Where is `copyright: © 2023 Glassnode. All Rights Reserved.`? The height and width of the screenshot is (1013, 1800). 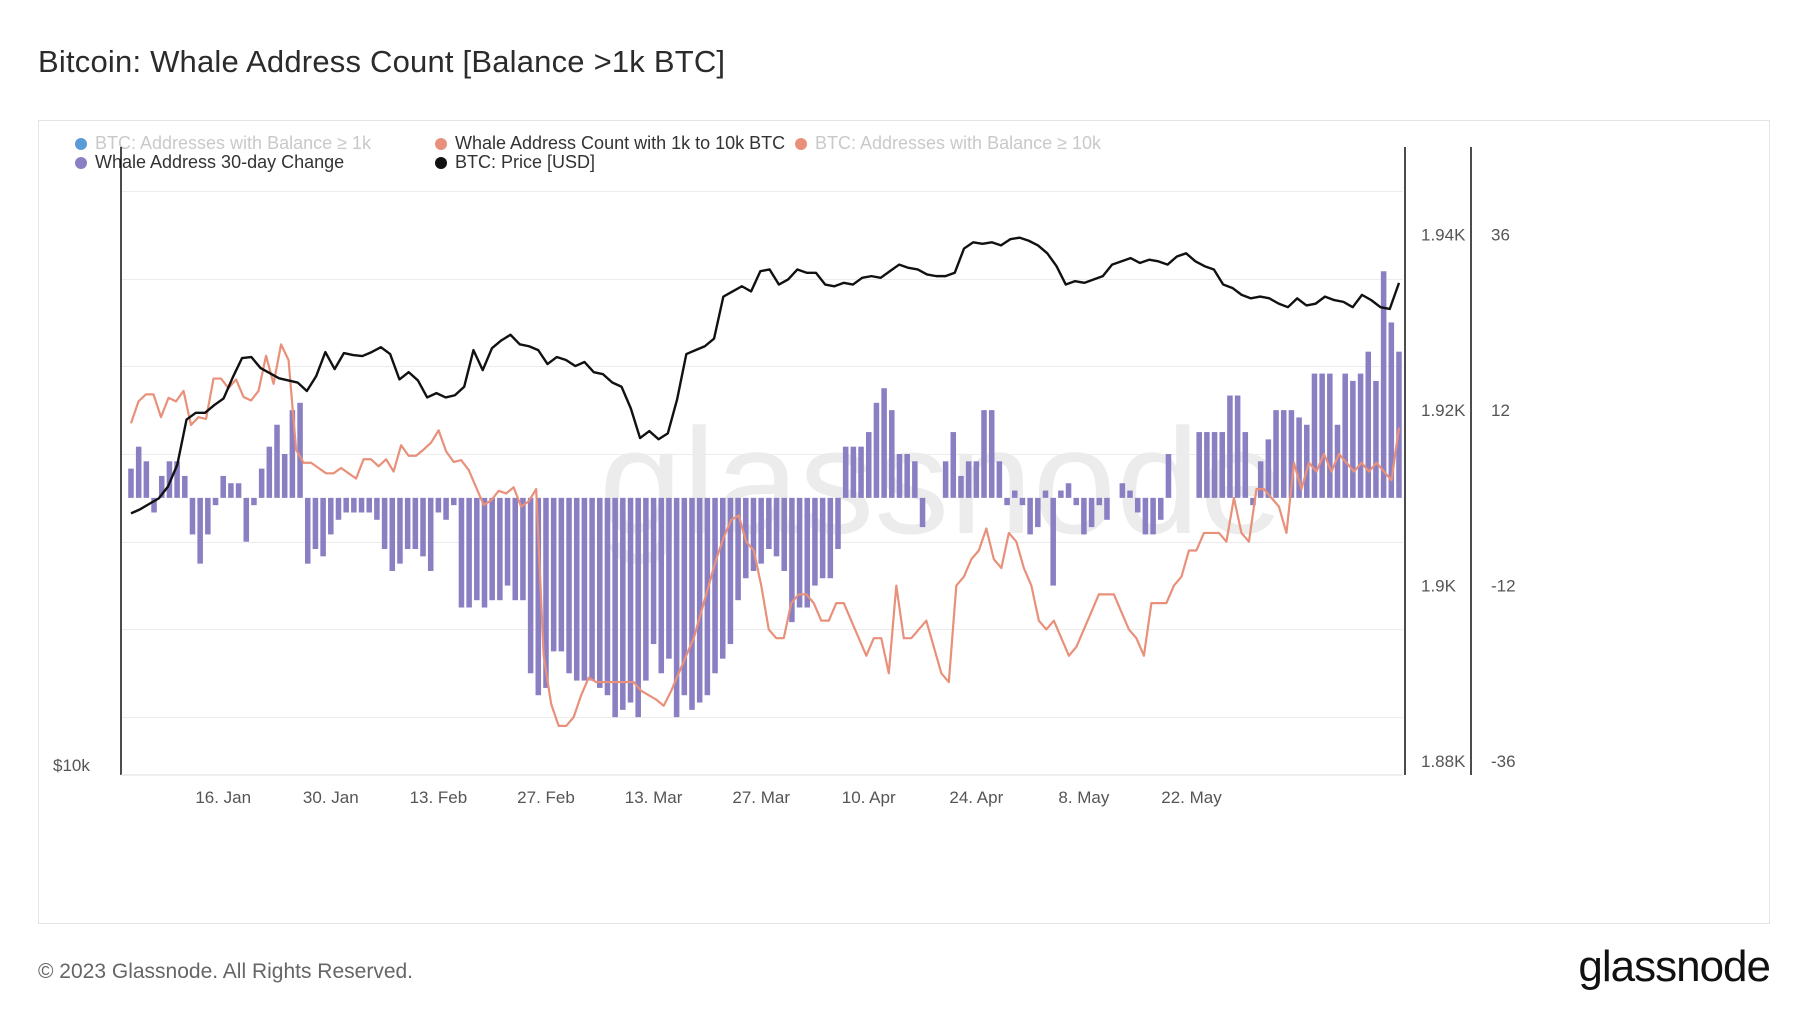 copyright: © 2023 Glassnode. All Rights Reserved. is located at coordinates (226, 971).